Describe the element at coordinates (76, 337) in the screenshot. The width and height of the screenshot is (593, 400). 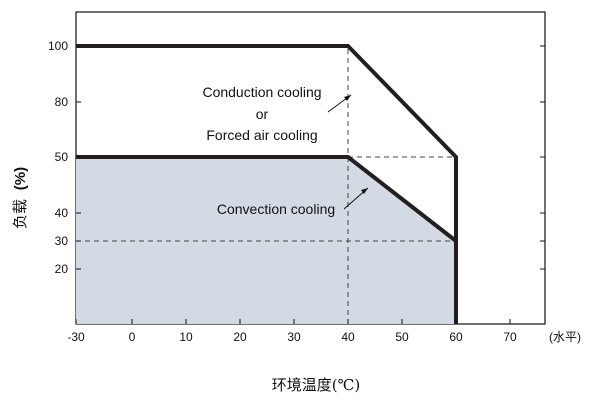
I see `x-tick-label: -30` at that location.